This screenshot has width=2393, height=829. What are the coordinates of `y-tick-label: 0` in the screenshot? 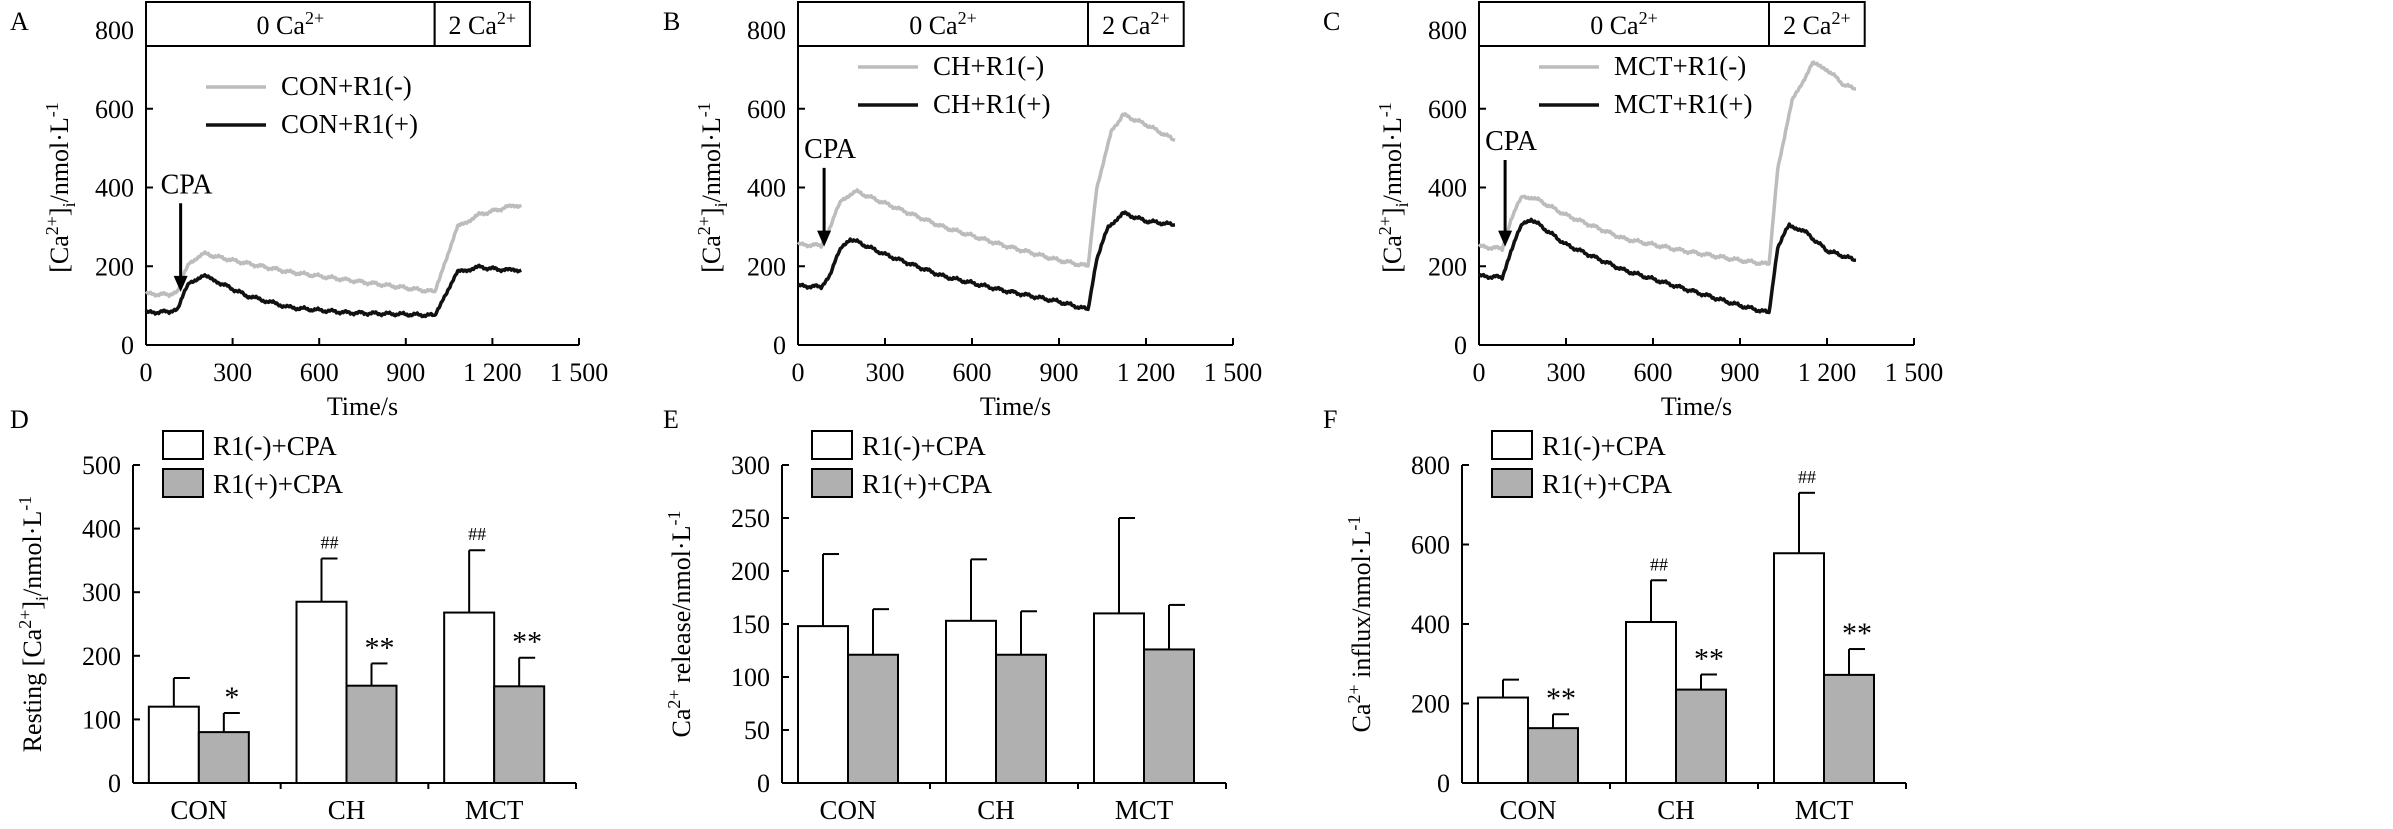 It's located at (779, 345).